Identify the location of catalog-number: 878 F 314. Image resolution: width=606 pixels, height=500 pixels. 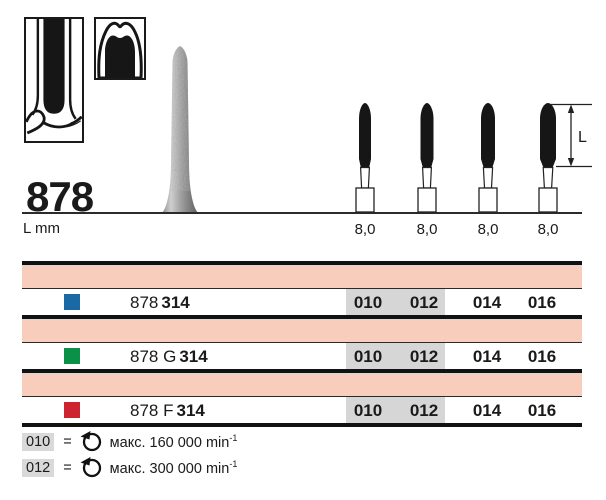
(167, 411).